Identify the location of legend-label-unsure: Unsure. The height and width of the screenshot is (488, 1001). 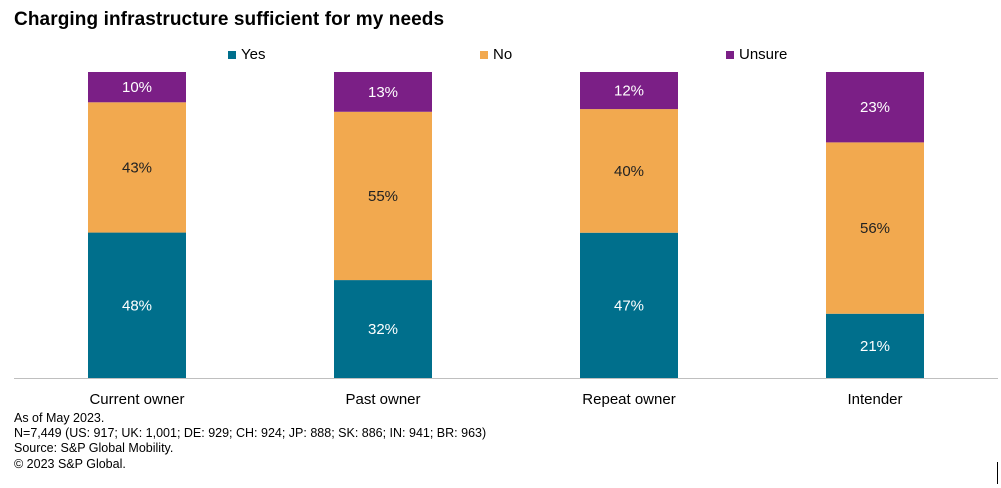
(763, 54).